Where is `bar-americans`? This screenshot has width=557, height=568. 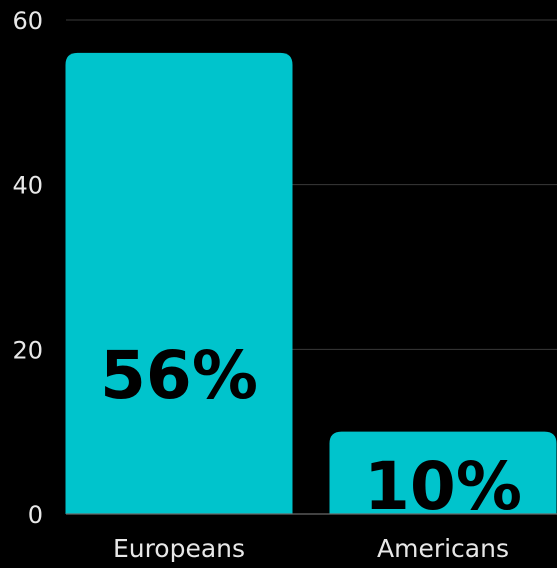 bar-americans is located at coordinates (443, 472).